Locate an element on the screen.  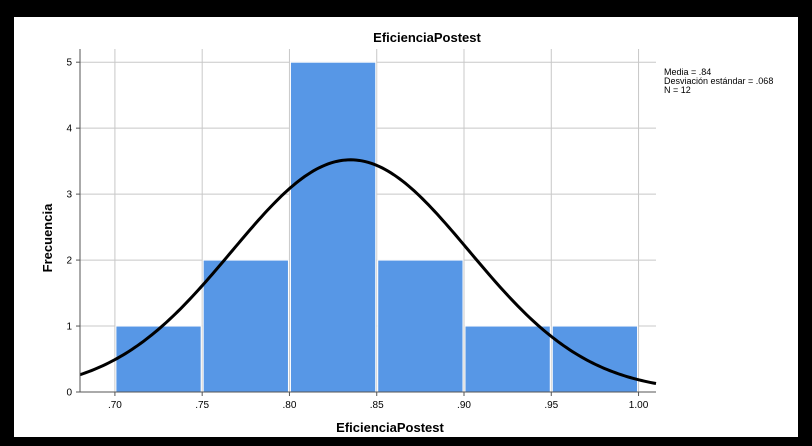
y-tick-label: 4 is located at coordinates (69, 129).